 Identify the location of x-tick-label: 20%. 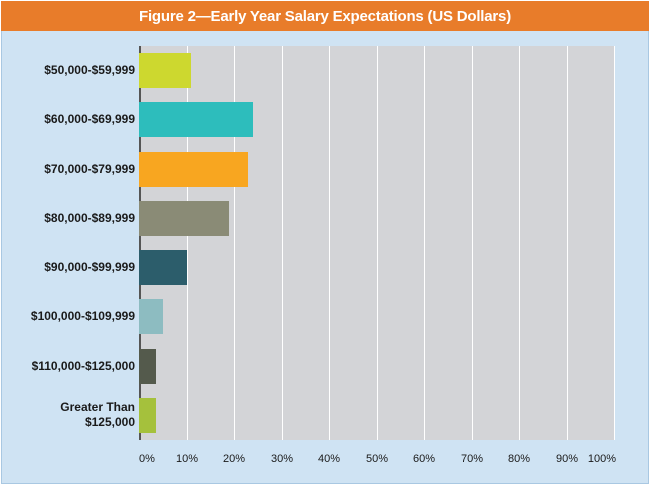
(234, 459).